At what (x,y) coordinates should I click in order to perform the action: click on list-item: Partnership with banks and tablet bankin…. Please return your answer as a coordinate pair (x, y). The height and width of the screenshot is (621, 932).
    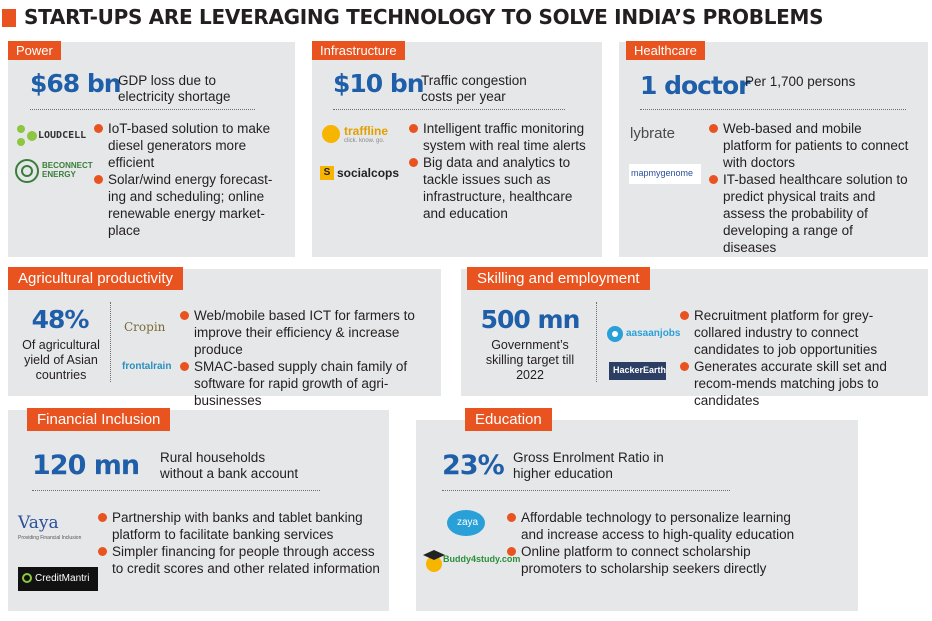
    Looking at the image, I should click on (239, 526).